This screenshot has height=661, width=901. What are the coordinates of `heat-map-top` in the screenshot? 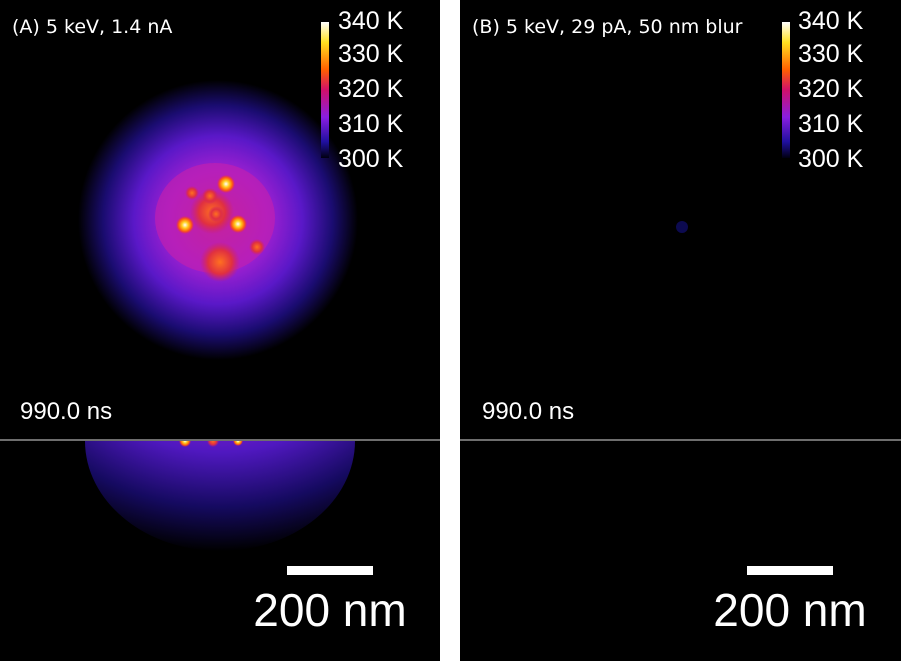 It's located at (218, 220).